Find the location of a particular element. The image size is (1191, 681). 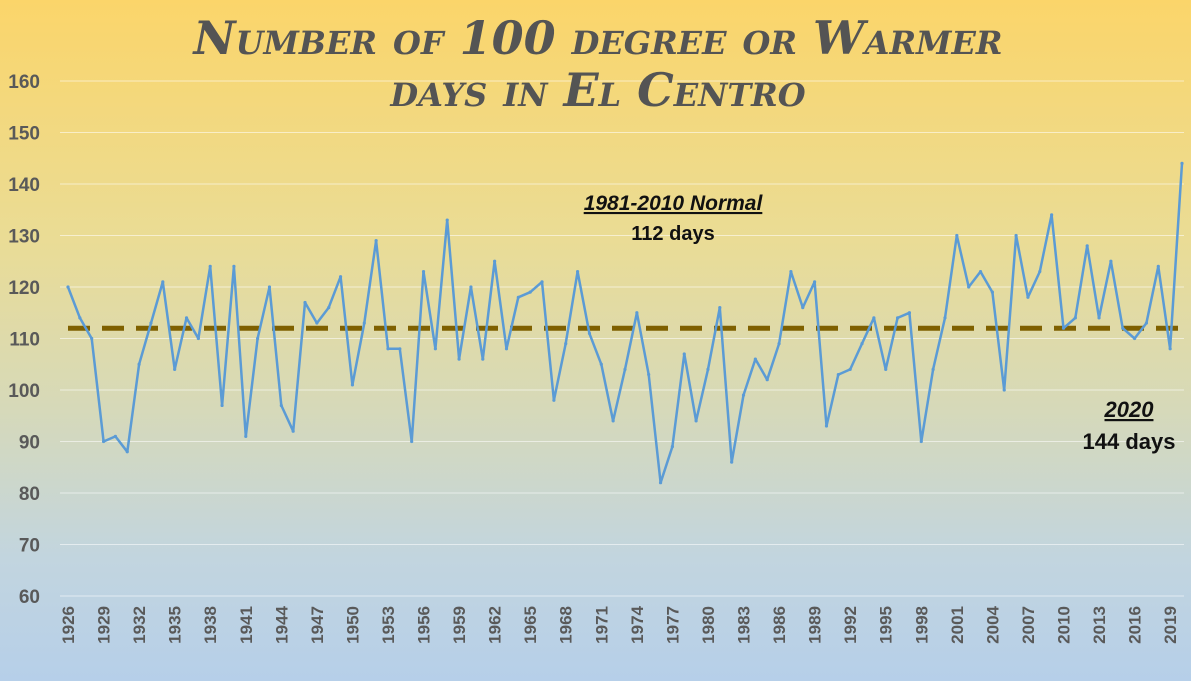

x-tick-label: 1959 is located at coordinates (459, 625).